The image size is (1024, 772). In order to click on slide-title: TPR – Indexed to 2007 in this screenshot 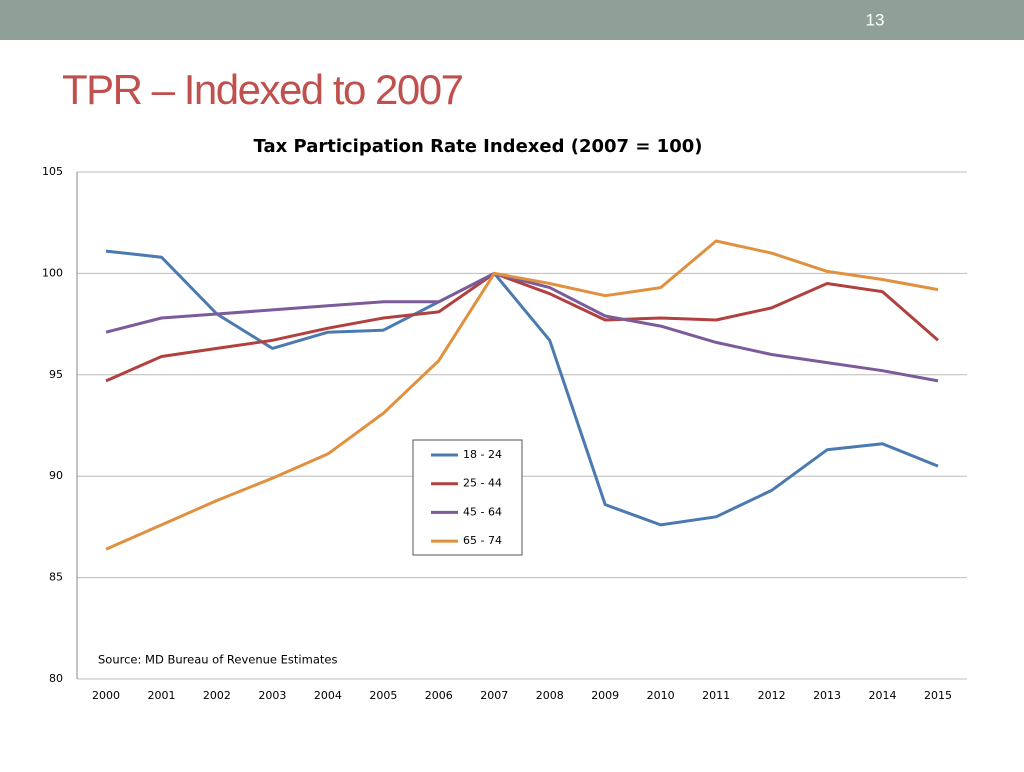, I will do `click(262, 89)`.